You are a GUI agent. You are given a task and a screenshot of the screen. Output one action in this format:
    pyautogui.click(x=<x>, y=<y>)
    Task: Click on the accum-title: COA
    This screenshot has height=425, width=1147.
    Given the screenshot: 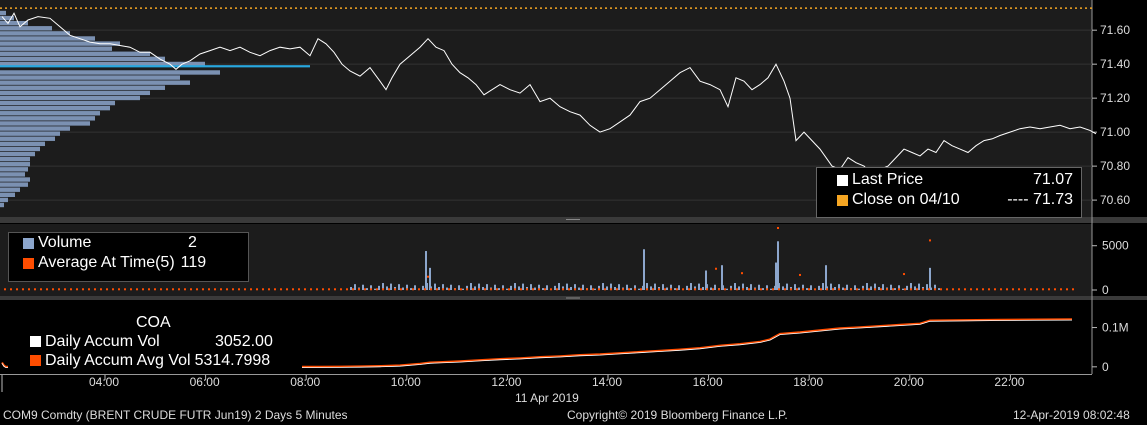 What is the action you would take?
    pyautogui.click(x=153, y=322)
    